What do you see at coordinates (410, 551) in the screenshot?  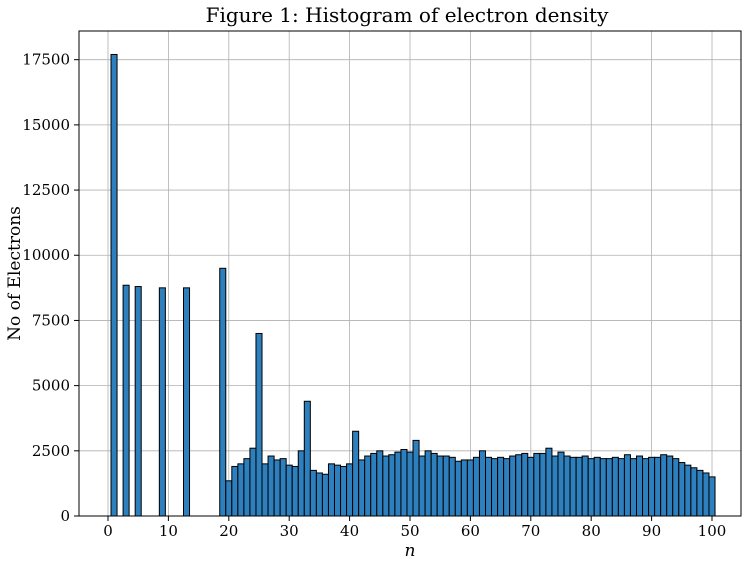 I see `x-axis-label: n` at bounding box center [410, 551].